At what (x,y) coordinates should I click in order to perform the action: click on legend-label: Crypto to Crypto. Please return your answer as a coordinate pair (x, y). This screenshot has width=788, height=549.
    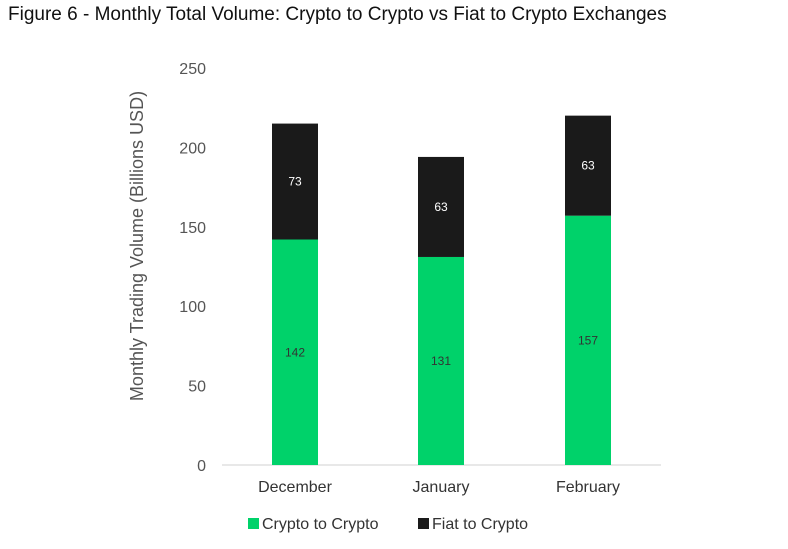
    Looking at the image, I should click on (320, 524).